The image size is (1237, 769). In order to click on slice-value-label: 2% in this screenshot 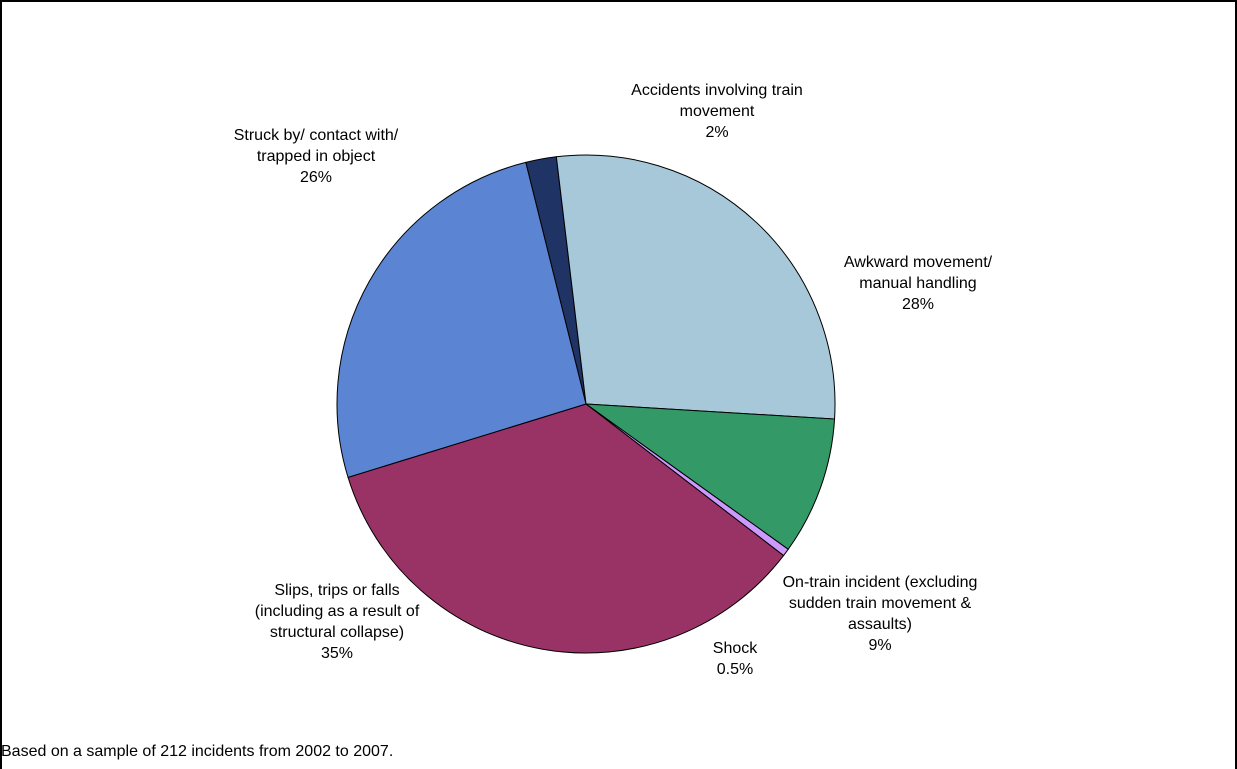, I will do `click(716, 132)`.